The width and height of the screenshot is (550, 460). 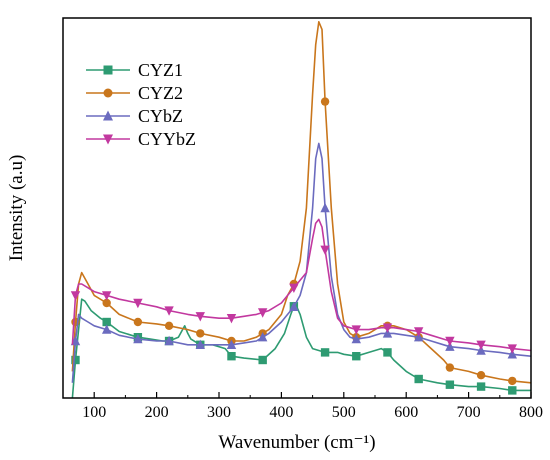 What do you see at coordinates (281, 412) in the screenshot?
I see `x-tick-label: 400` at bounding box center [281, 412].